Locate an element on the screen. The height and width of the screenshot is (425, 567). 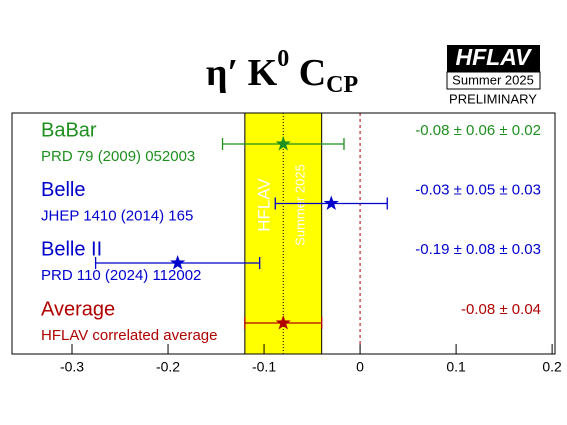
value-label: -0.08 ± 0.04 is located at coordinates (501, 309).